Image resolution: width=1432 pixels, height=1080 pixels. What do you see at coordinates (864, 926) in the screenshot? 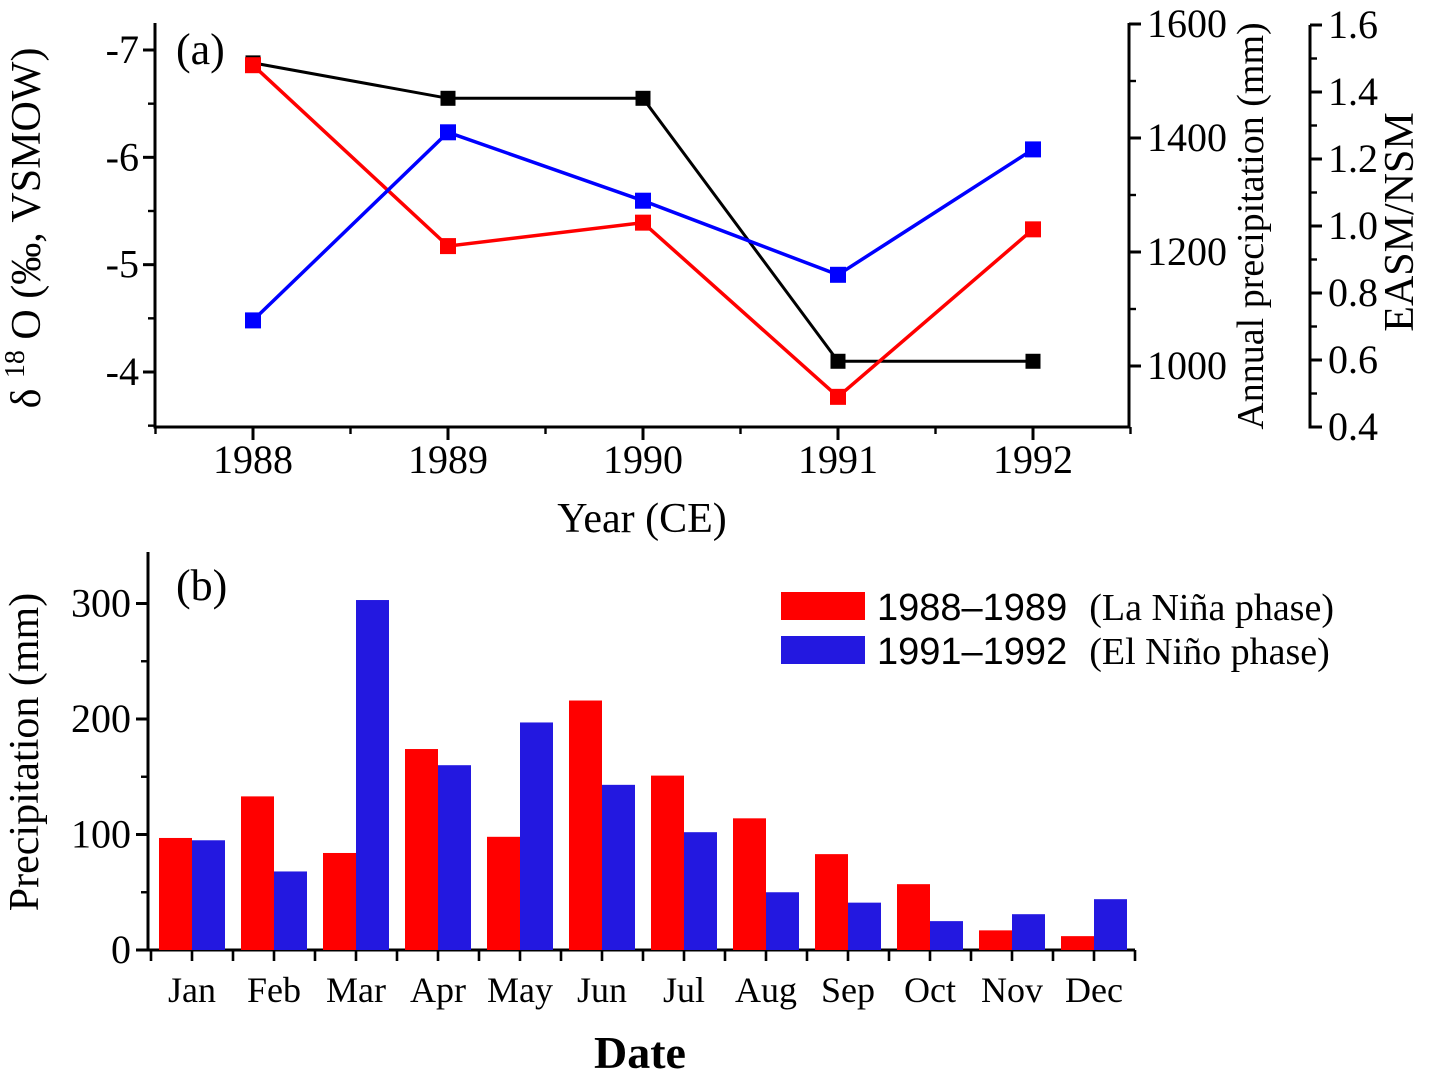
I see `bar-el-nino-sep` at bounding box center [864, 926].